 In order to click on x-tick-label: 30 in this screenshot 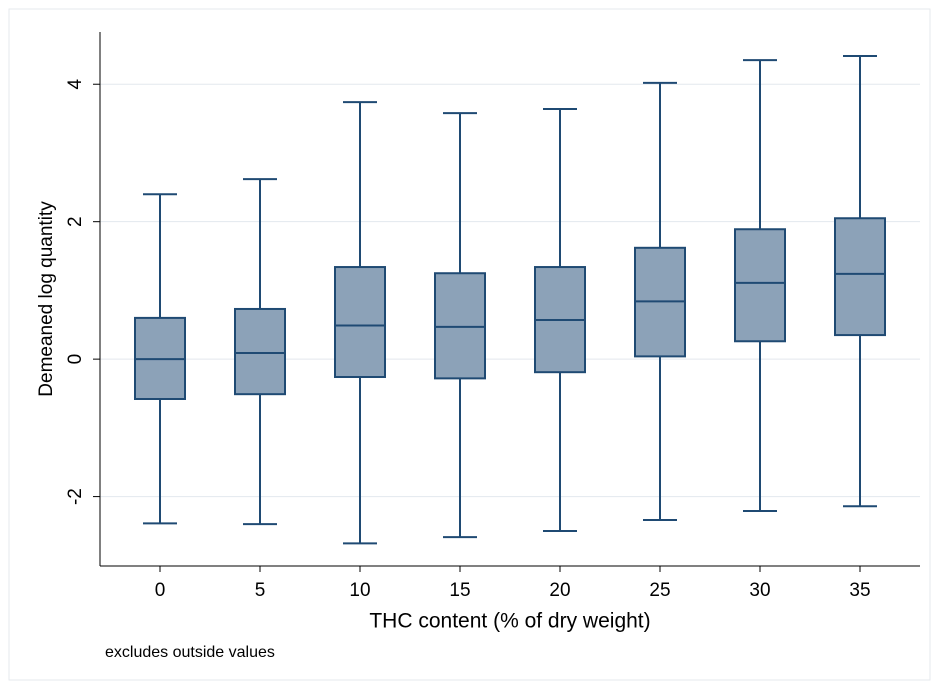, I will do `click(759, 590)`.